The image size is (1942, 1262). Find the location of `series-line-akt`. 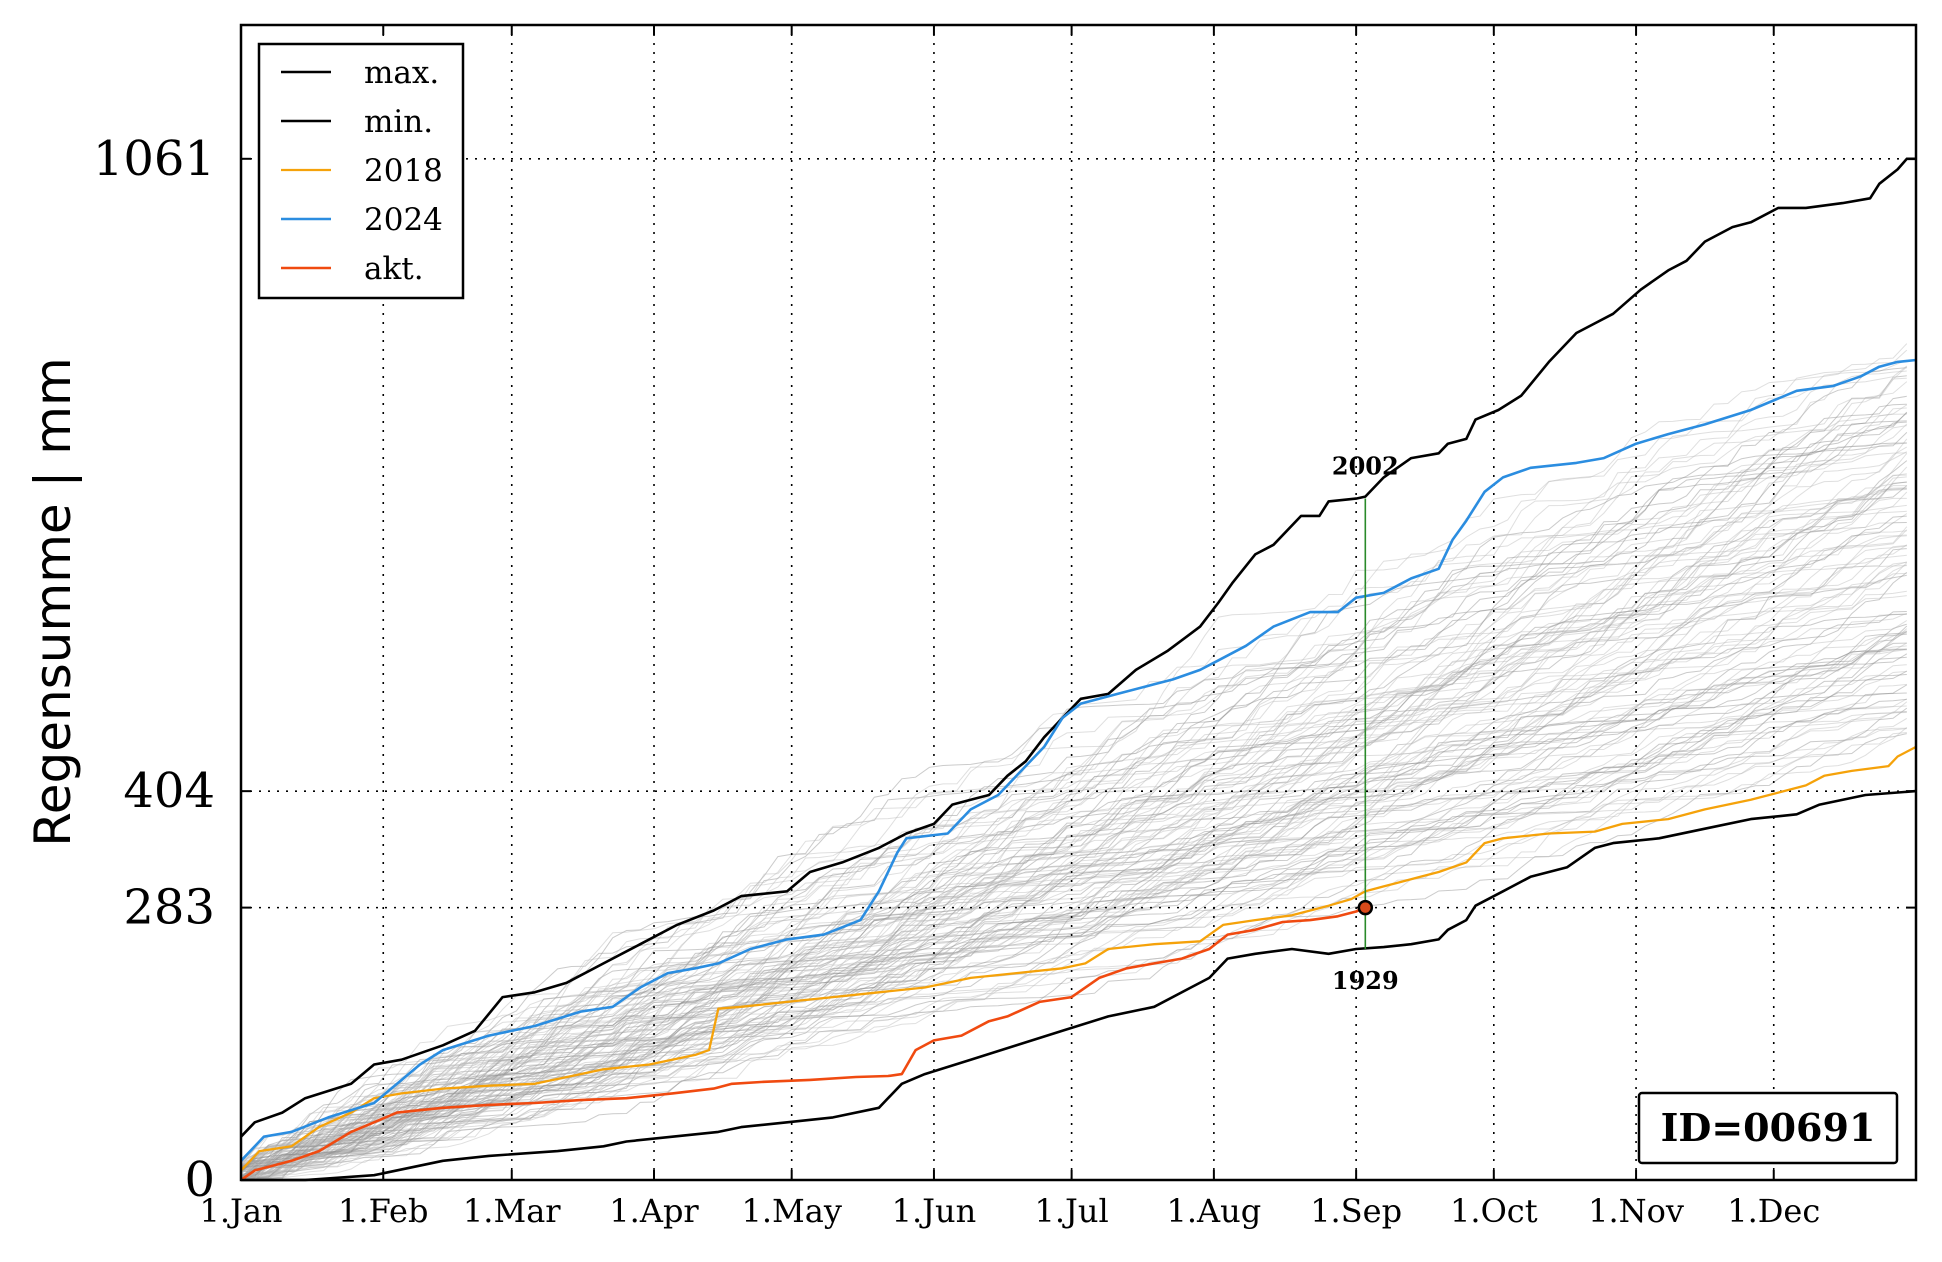

series-line-akt is located at coordinates (803, 1044).